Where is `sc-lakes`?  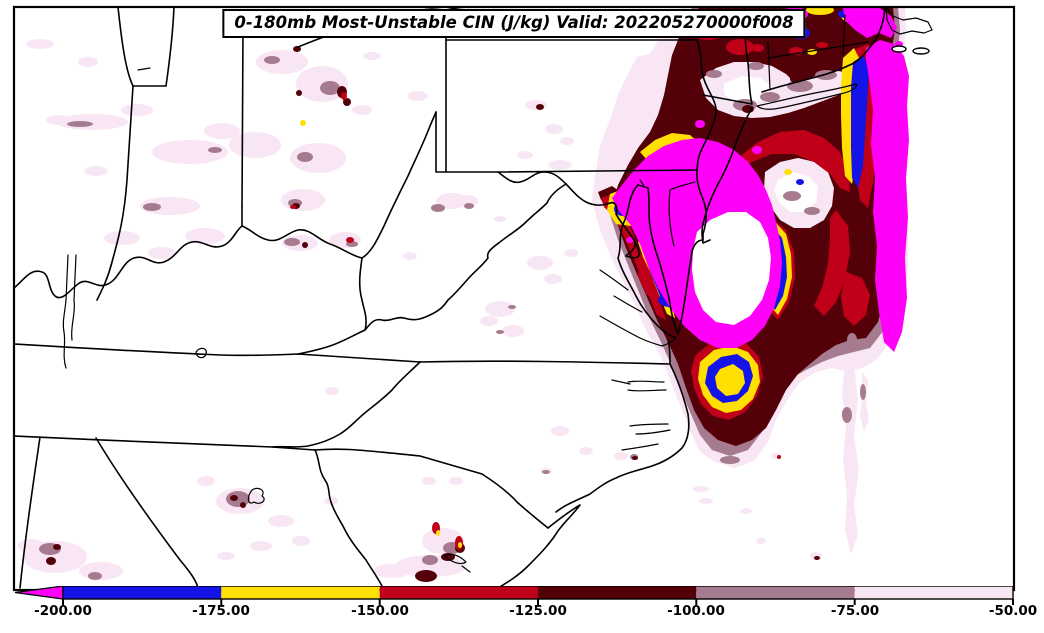
sc-lakes is located at coordinates (457, 563).